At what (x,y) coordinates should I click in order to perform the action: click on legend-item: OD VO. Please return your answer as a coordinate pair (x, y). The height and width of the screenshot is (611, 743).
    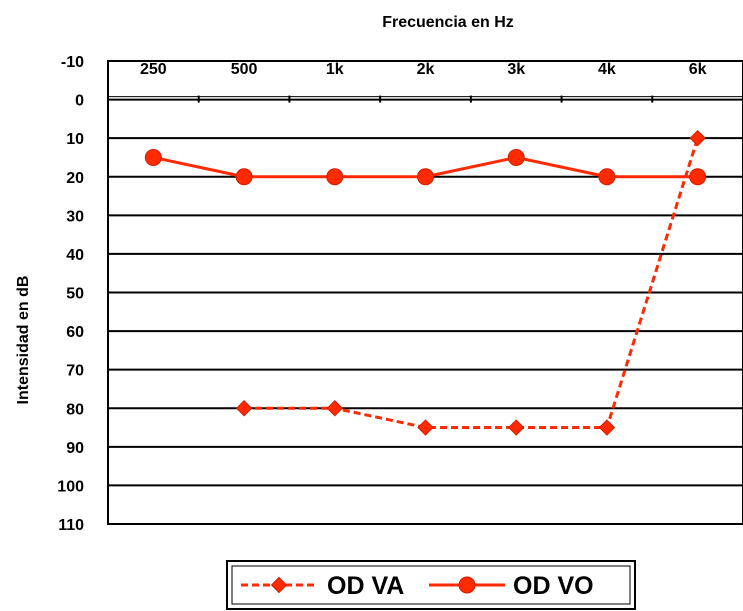
    Looking at the image, I should click on (511, 586).